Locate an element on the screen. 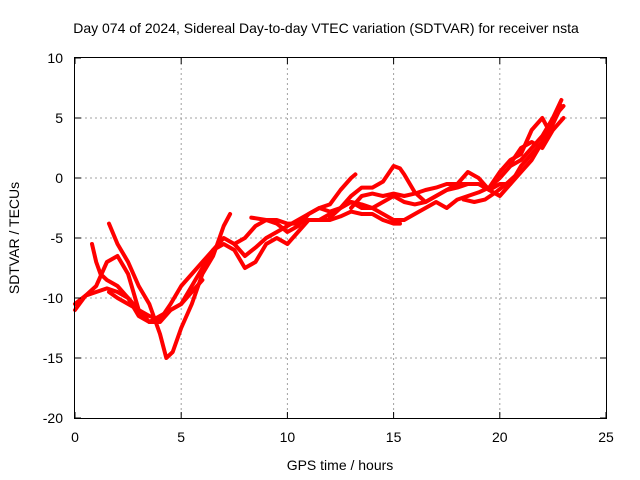 The image size is (640, 480). y-axis-label: SDTVAR / TECUs is located at coordinates (14, 238).